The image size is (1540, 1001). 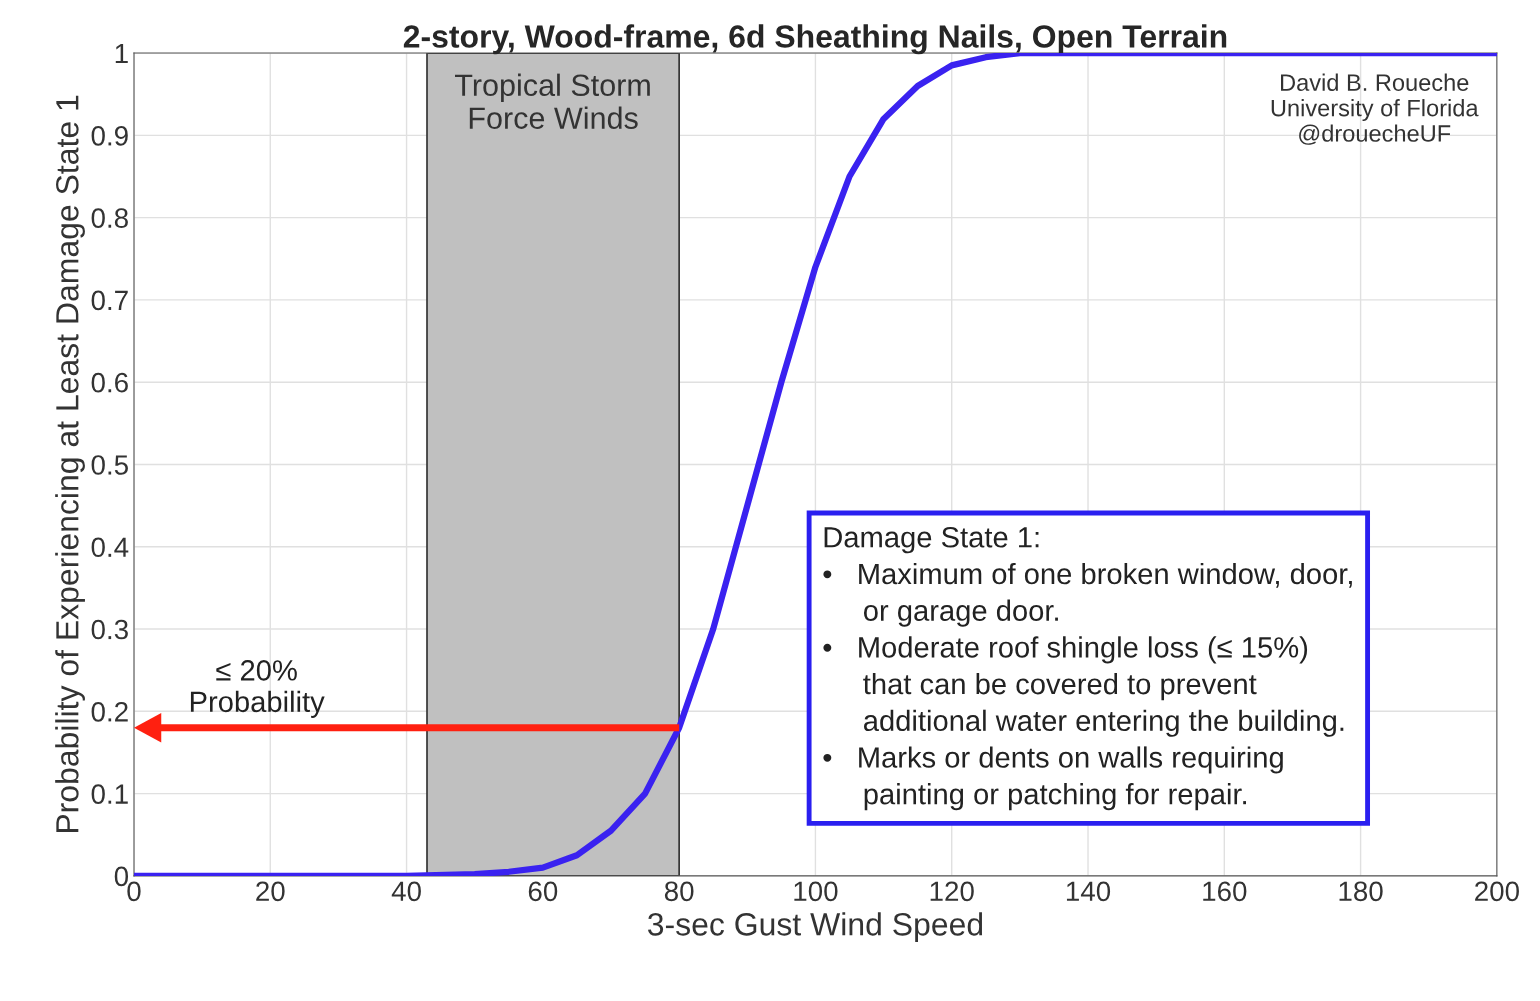 What do you see at coordinates (109, 300) in the screenshot?
I see `y-tick-label: 0.7` at bounding box center [109, 300].